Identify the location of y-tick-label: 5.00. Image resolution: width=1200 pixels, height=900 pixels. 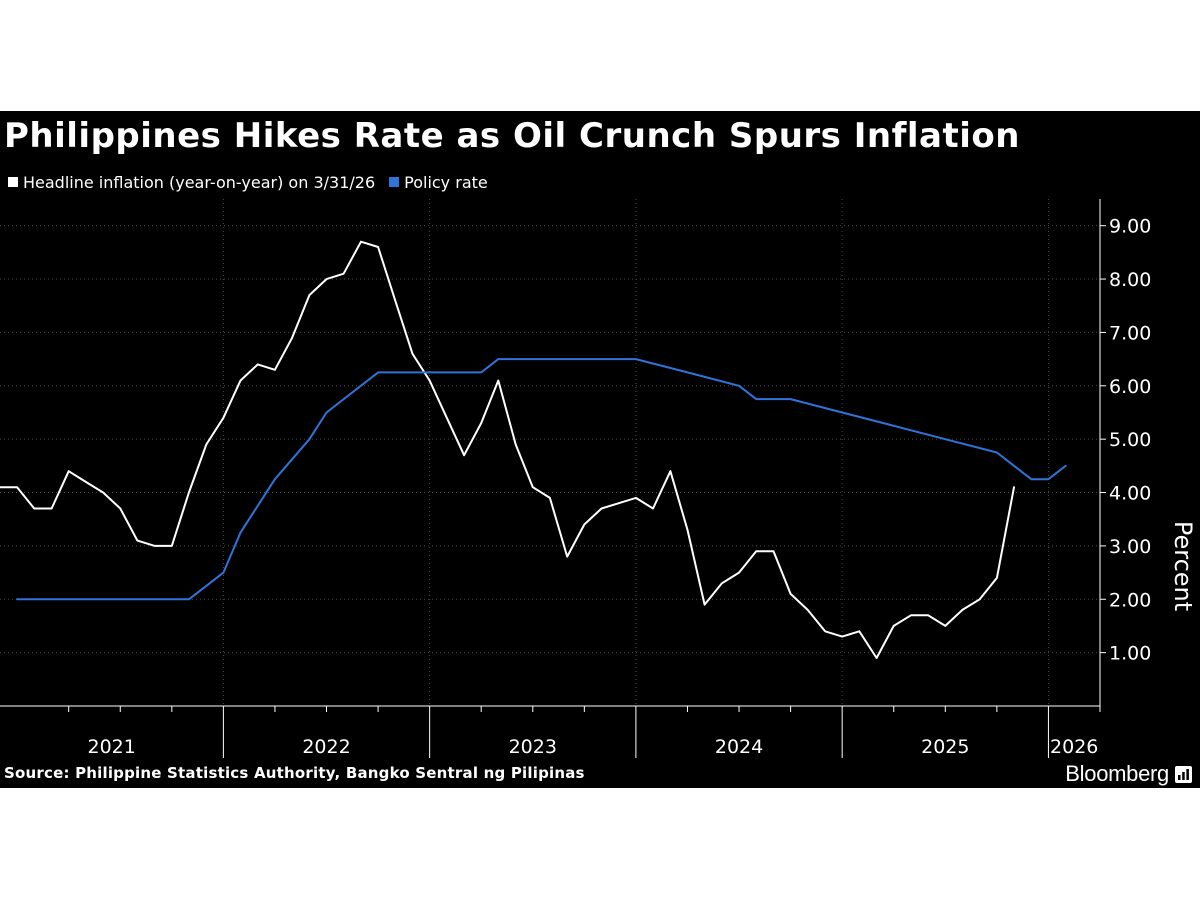
(1130, 440).